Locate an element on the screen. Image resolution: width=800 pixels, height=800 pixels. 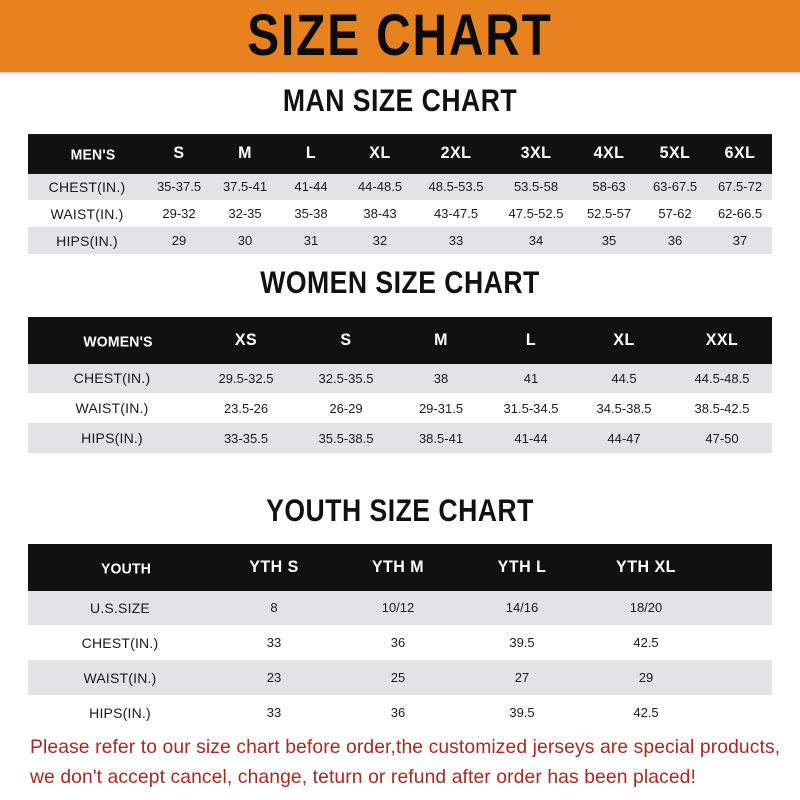
table-cell: 38.5-41 is located at coordinates (441, 438).